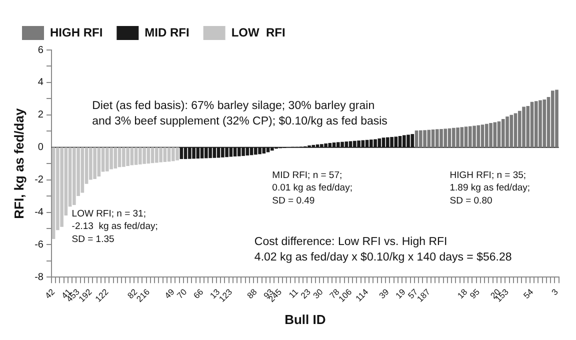 This screenshot has height=340, width=576. I want to click on x-tick-label: 70, so click(181, 293).